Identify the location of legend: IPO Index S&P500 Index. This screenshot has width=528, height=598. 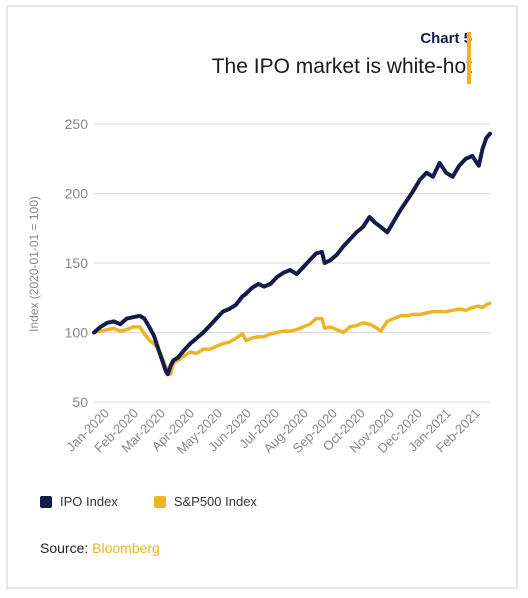
(166, 501).